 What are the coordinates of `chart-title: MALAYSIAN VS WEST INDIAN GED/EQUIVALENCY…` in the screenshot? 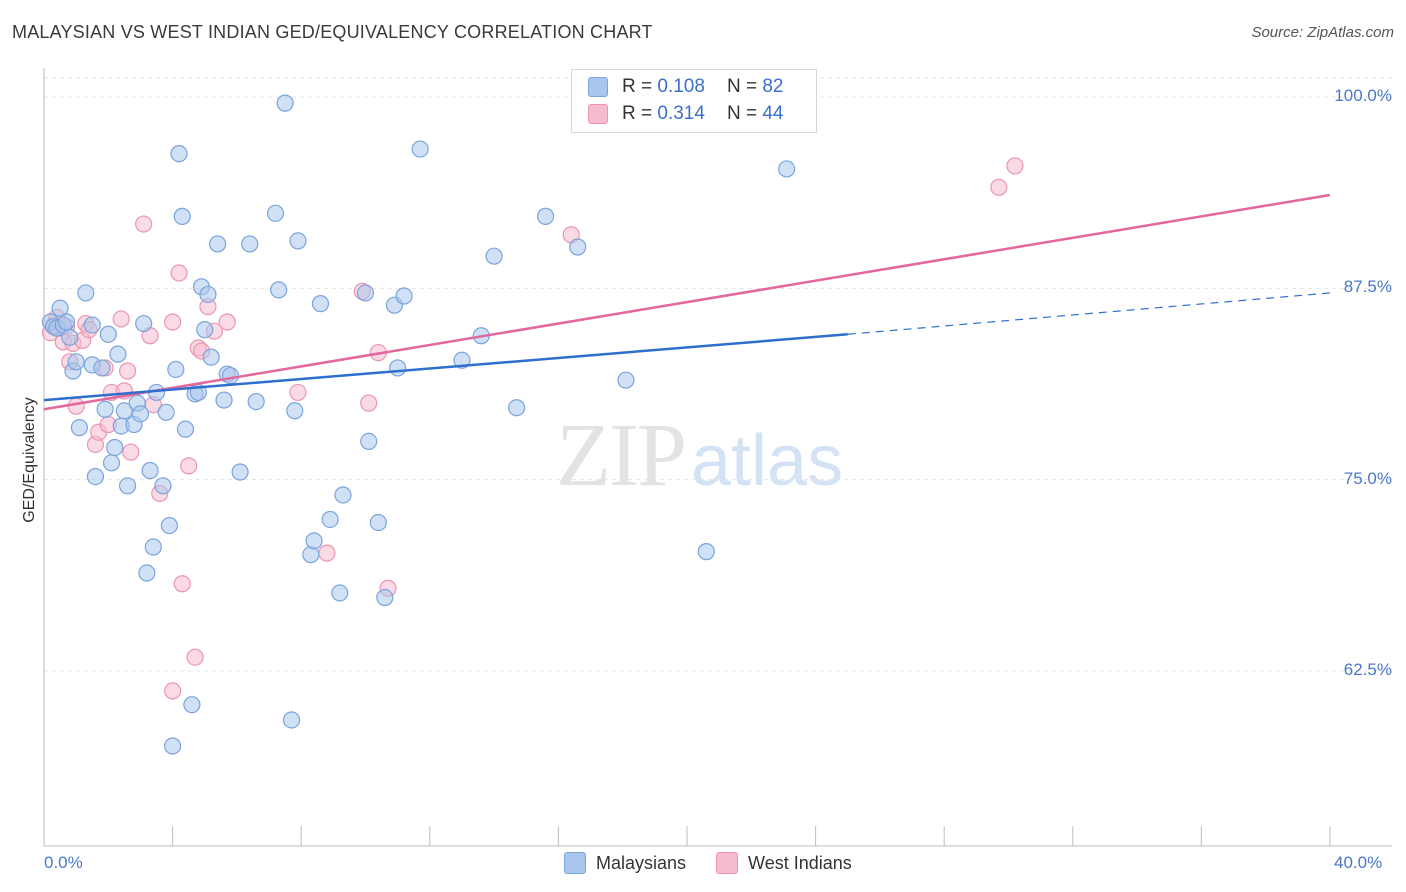 It's located at (332, 32).